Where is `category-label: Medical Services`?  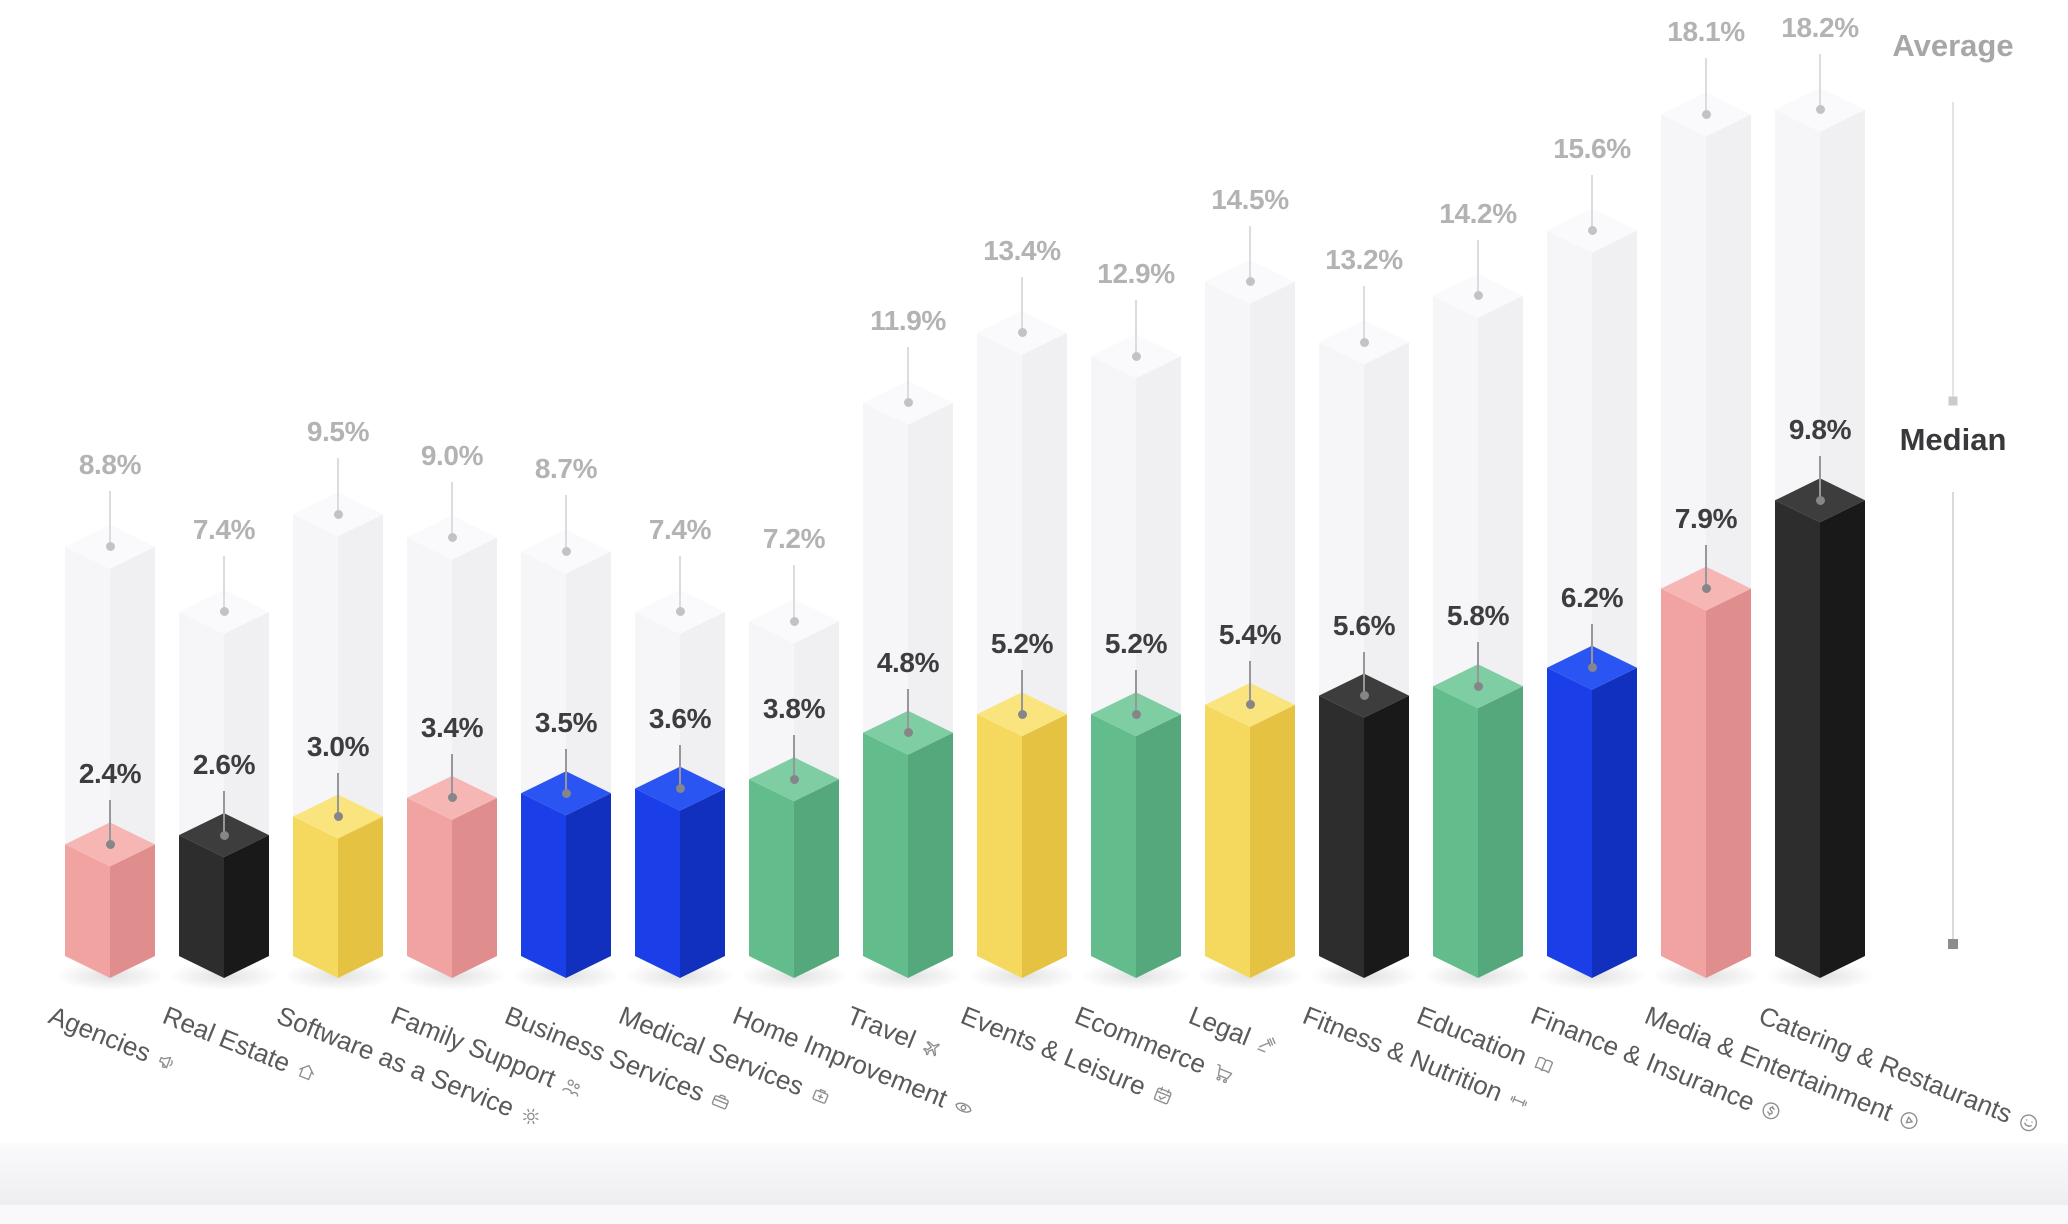
category-label: Medical Services is located at coordinates (725, 1056).